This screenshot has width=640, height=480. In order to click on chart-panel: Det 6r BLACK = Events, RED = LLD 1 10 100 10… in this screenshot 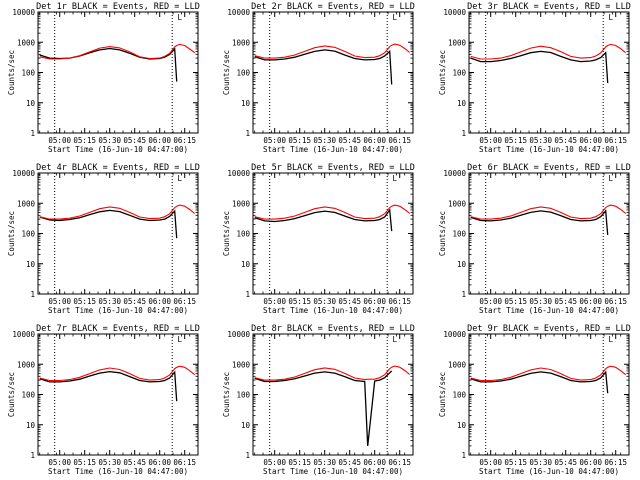, I will do `click(534, 239)`.